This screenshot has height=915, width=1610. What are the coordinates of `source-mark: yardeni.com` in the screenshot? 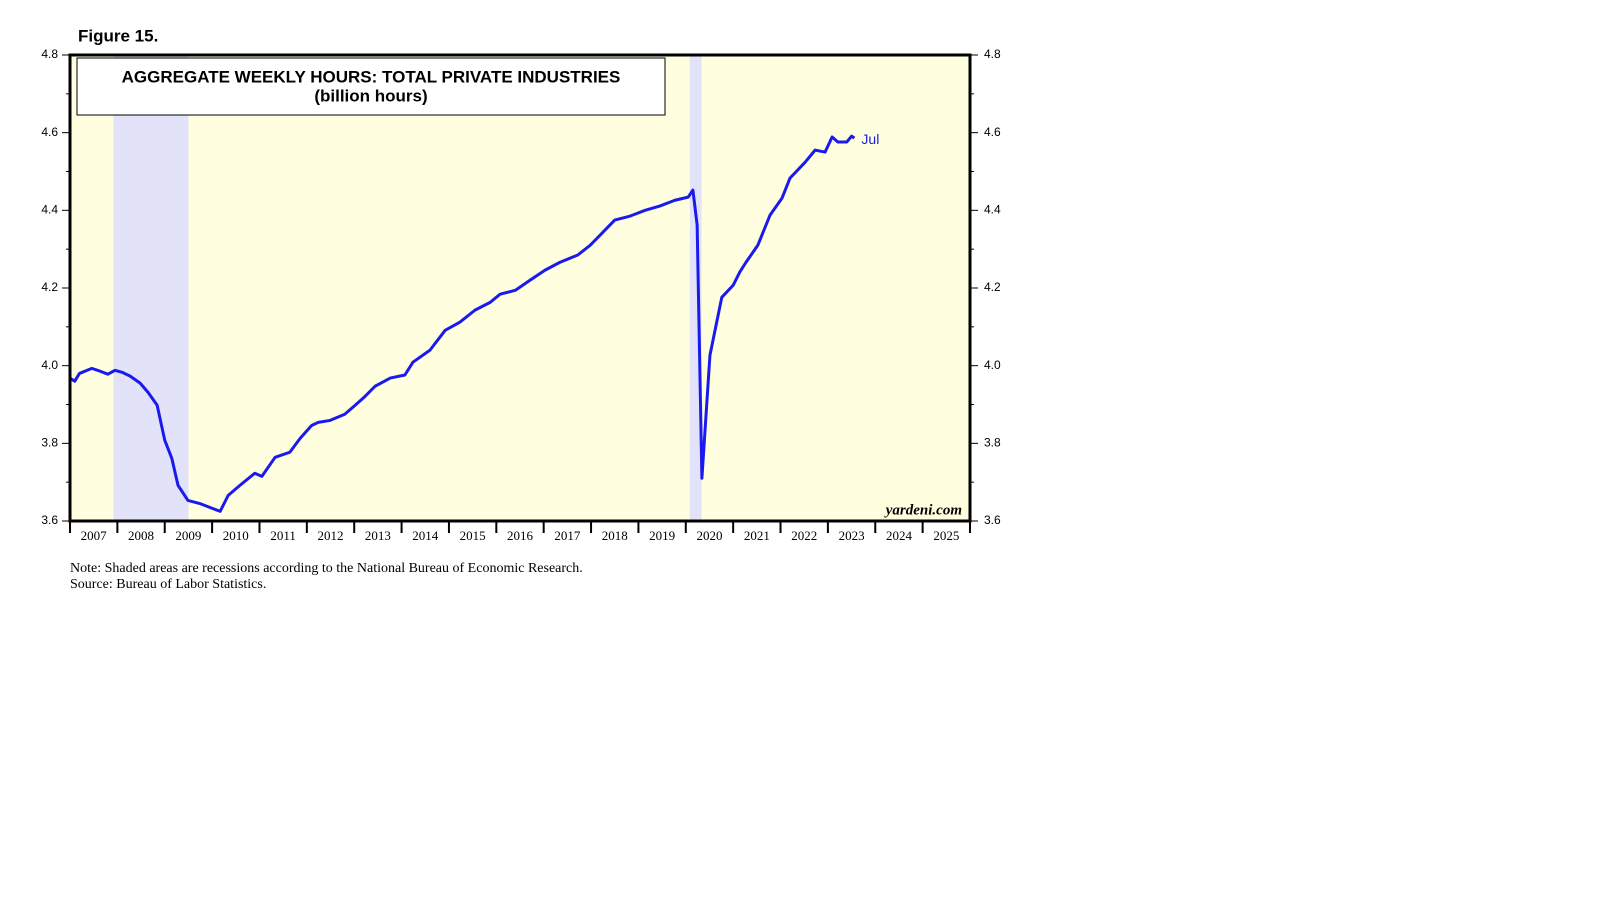 It's located at (923, 510).